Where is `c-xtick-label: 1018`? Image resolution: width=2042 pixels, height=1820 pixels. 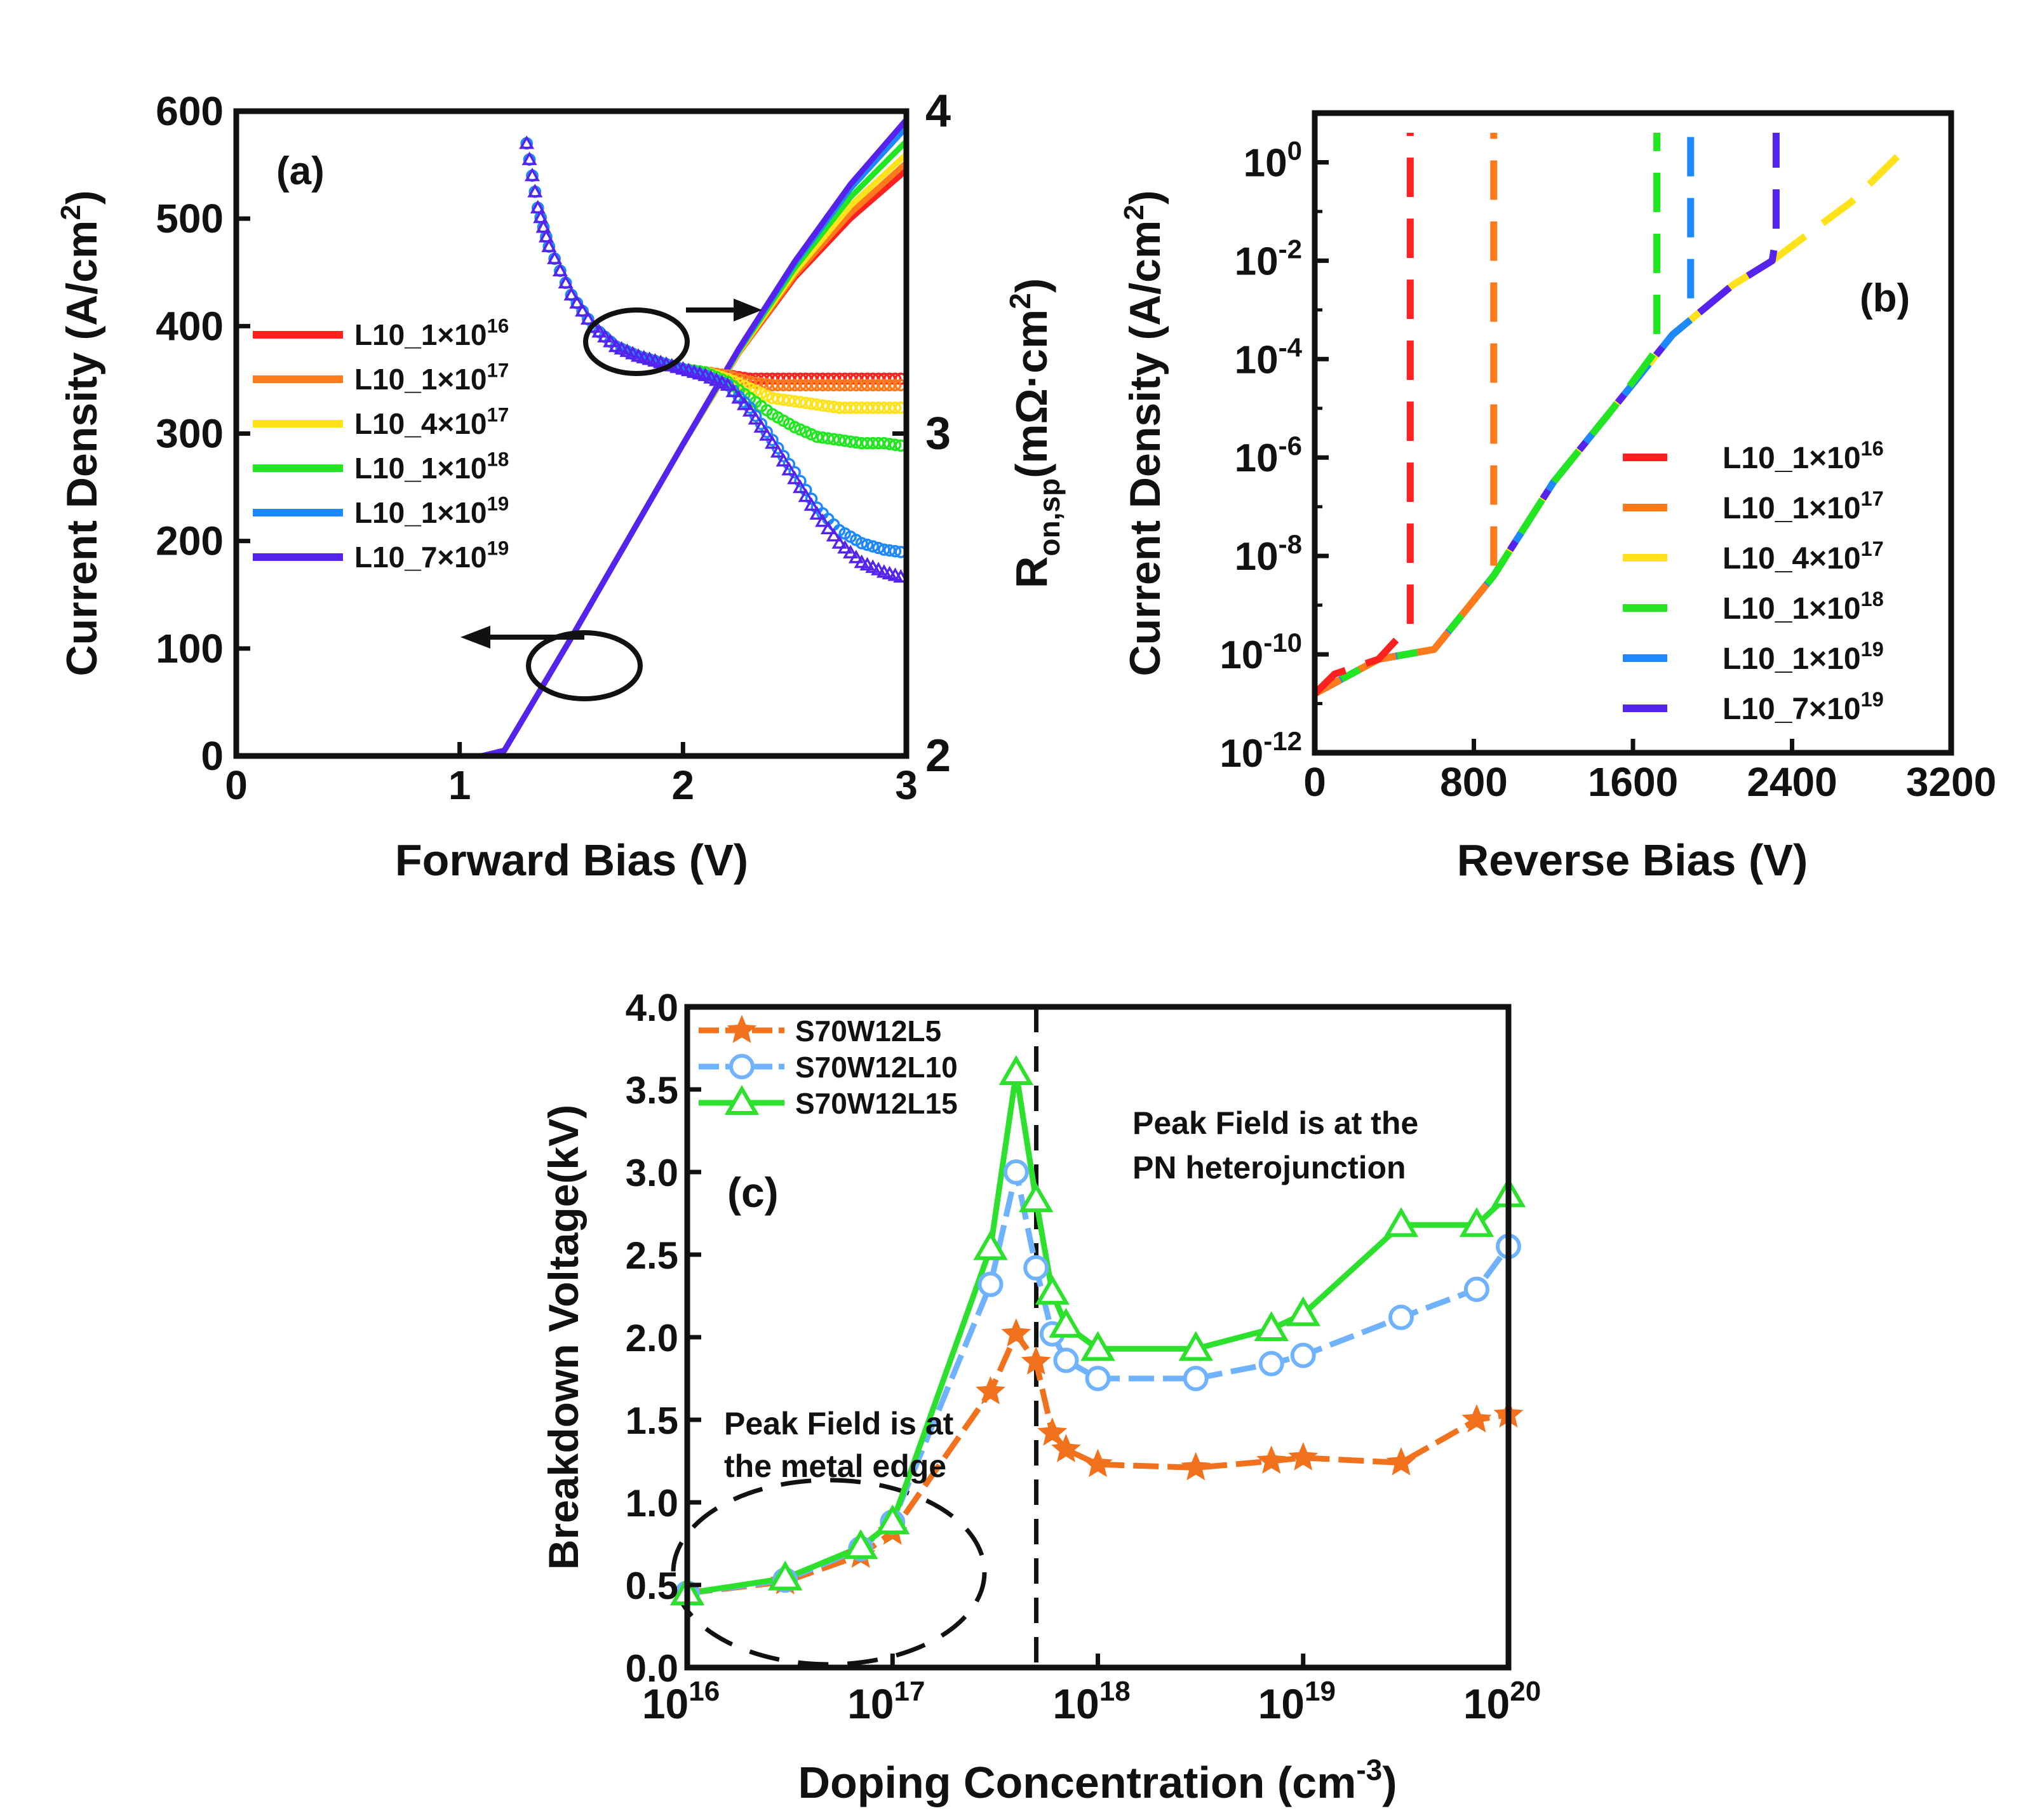 c-xtick-label: 1018 is located at coordinates (1091, 1702).